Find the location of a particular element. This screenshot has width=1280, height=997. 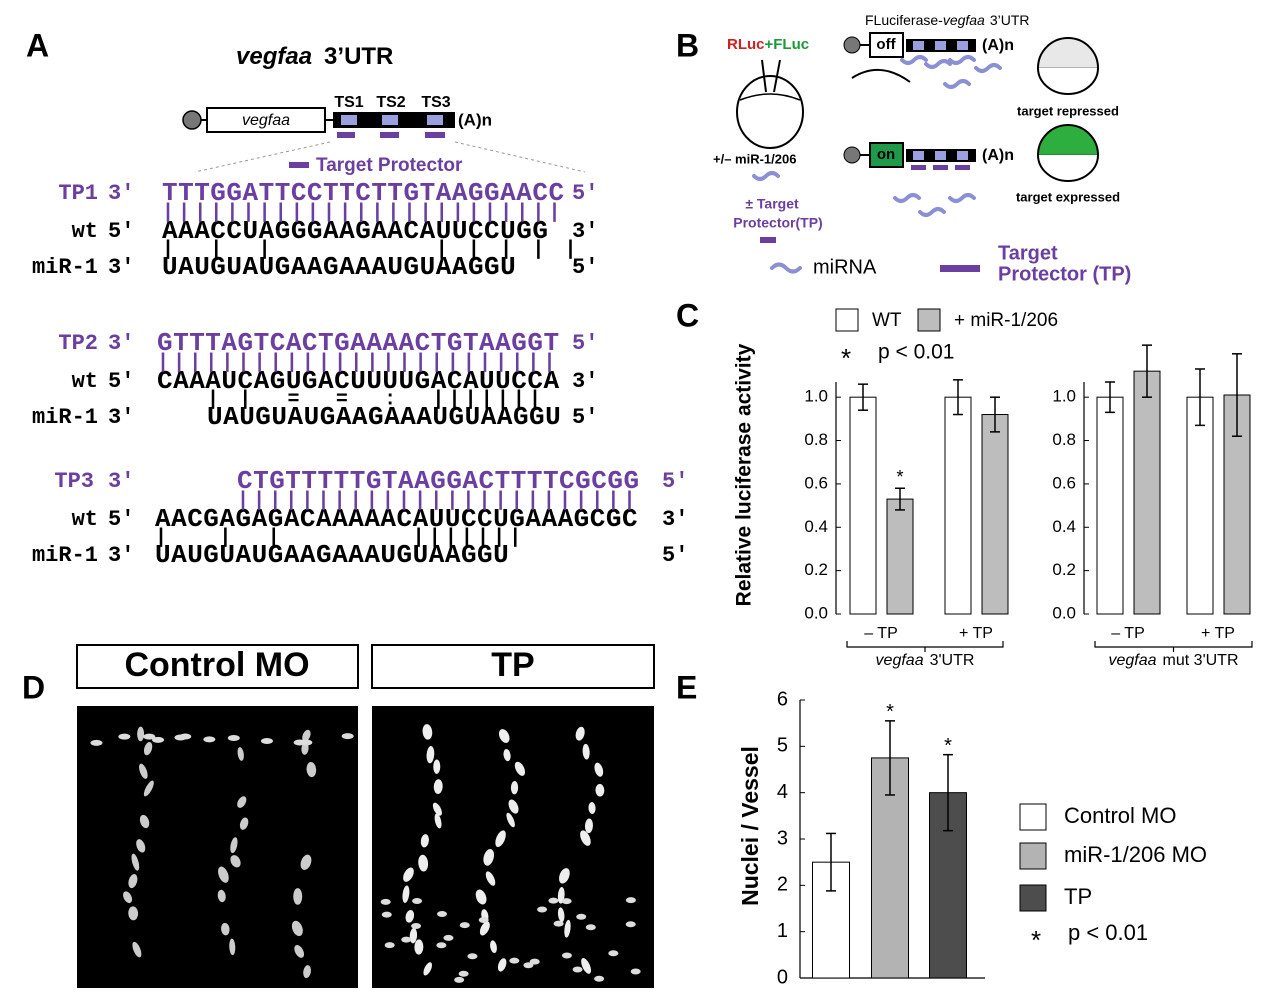

panel-label: C is located at coordinates (687, 315).